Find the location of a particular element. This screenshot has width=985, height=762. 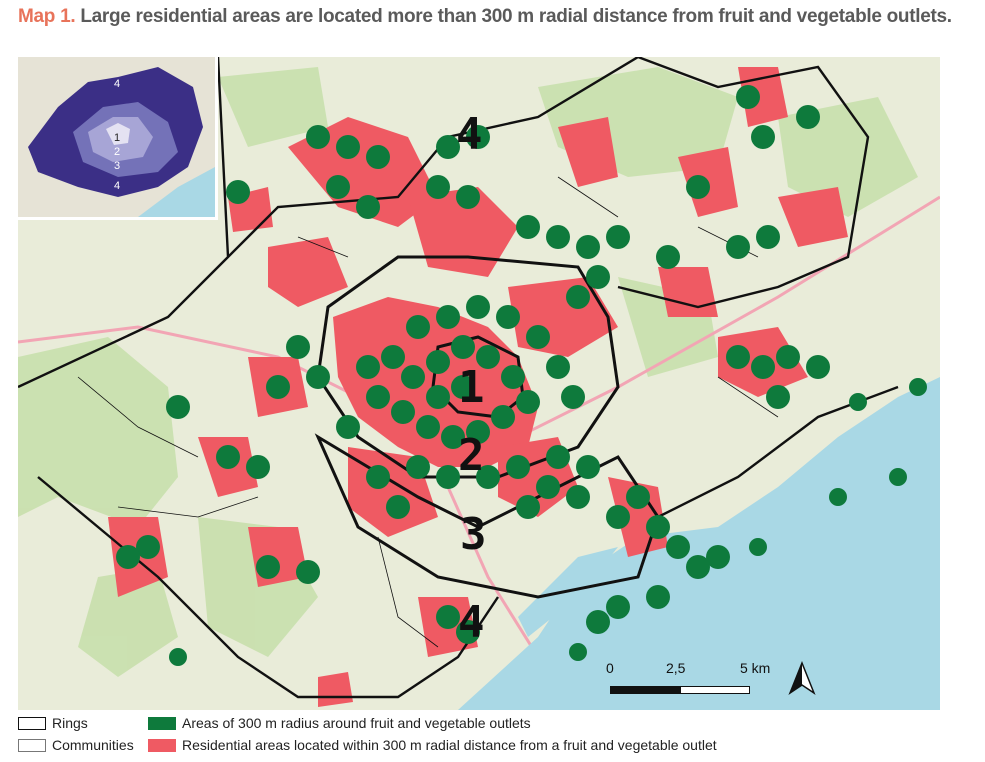

inset-canvas: 1 2 3 4 4 is located at coordinates (116, 137).